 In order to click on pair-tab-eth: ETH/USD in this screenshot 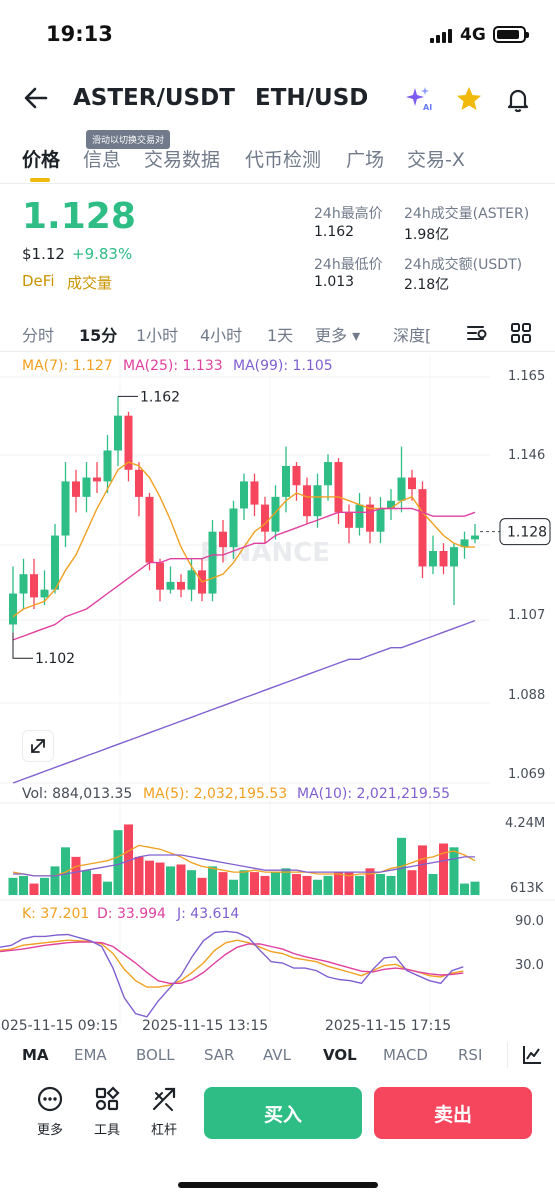, I will do `click(311, 98)`.